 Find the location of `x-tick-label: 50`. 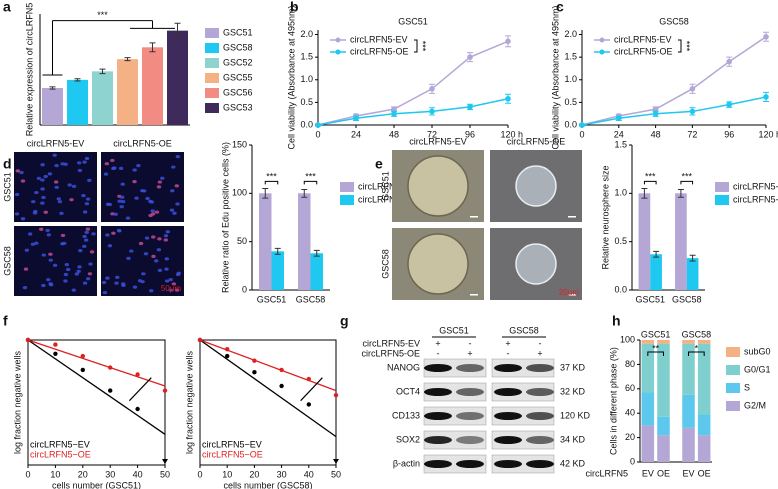

x-tick-label: 50 is located at coordinates (165, 474).